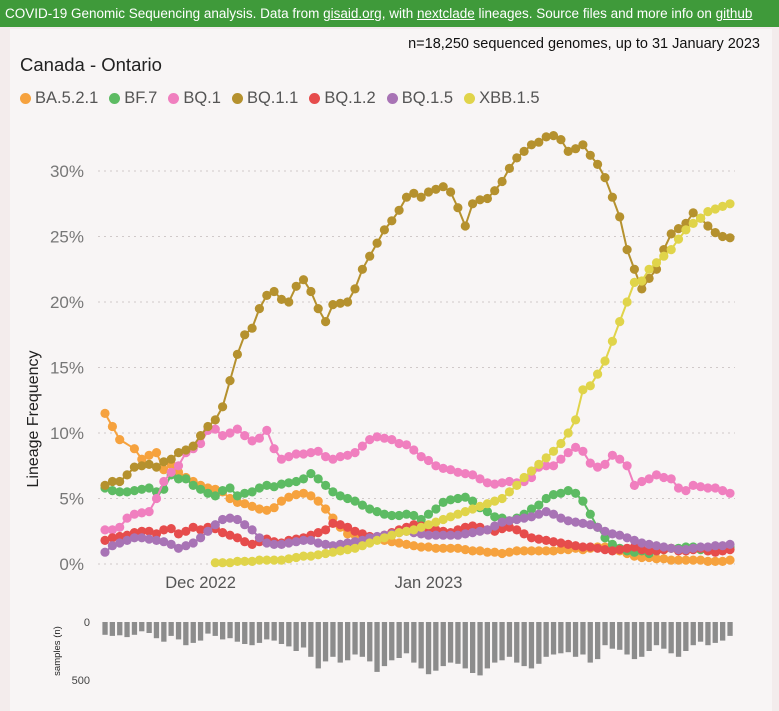 Image resolution: width=779 pixels, height=711 pixels. Describe the element at coordinates (264, 98) in the screenshot. I see `legend-item: BQ.1.1` at that location.